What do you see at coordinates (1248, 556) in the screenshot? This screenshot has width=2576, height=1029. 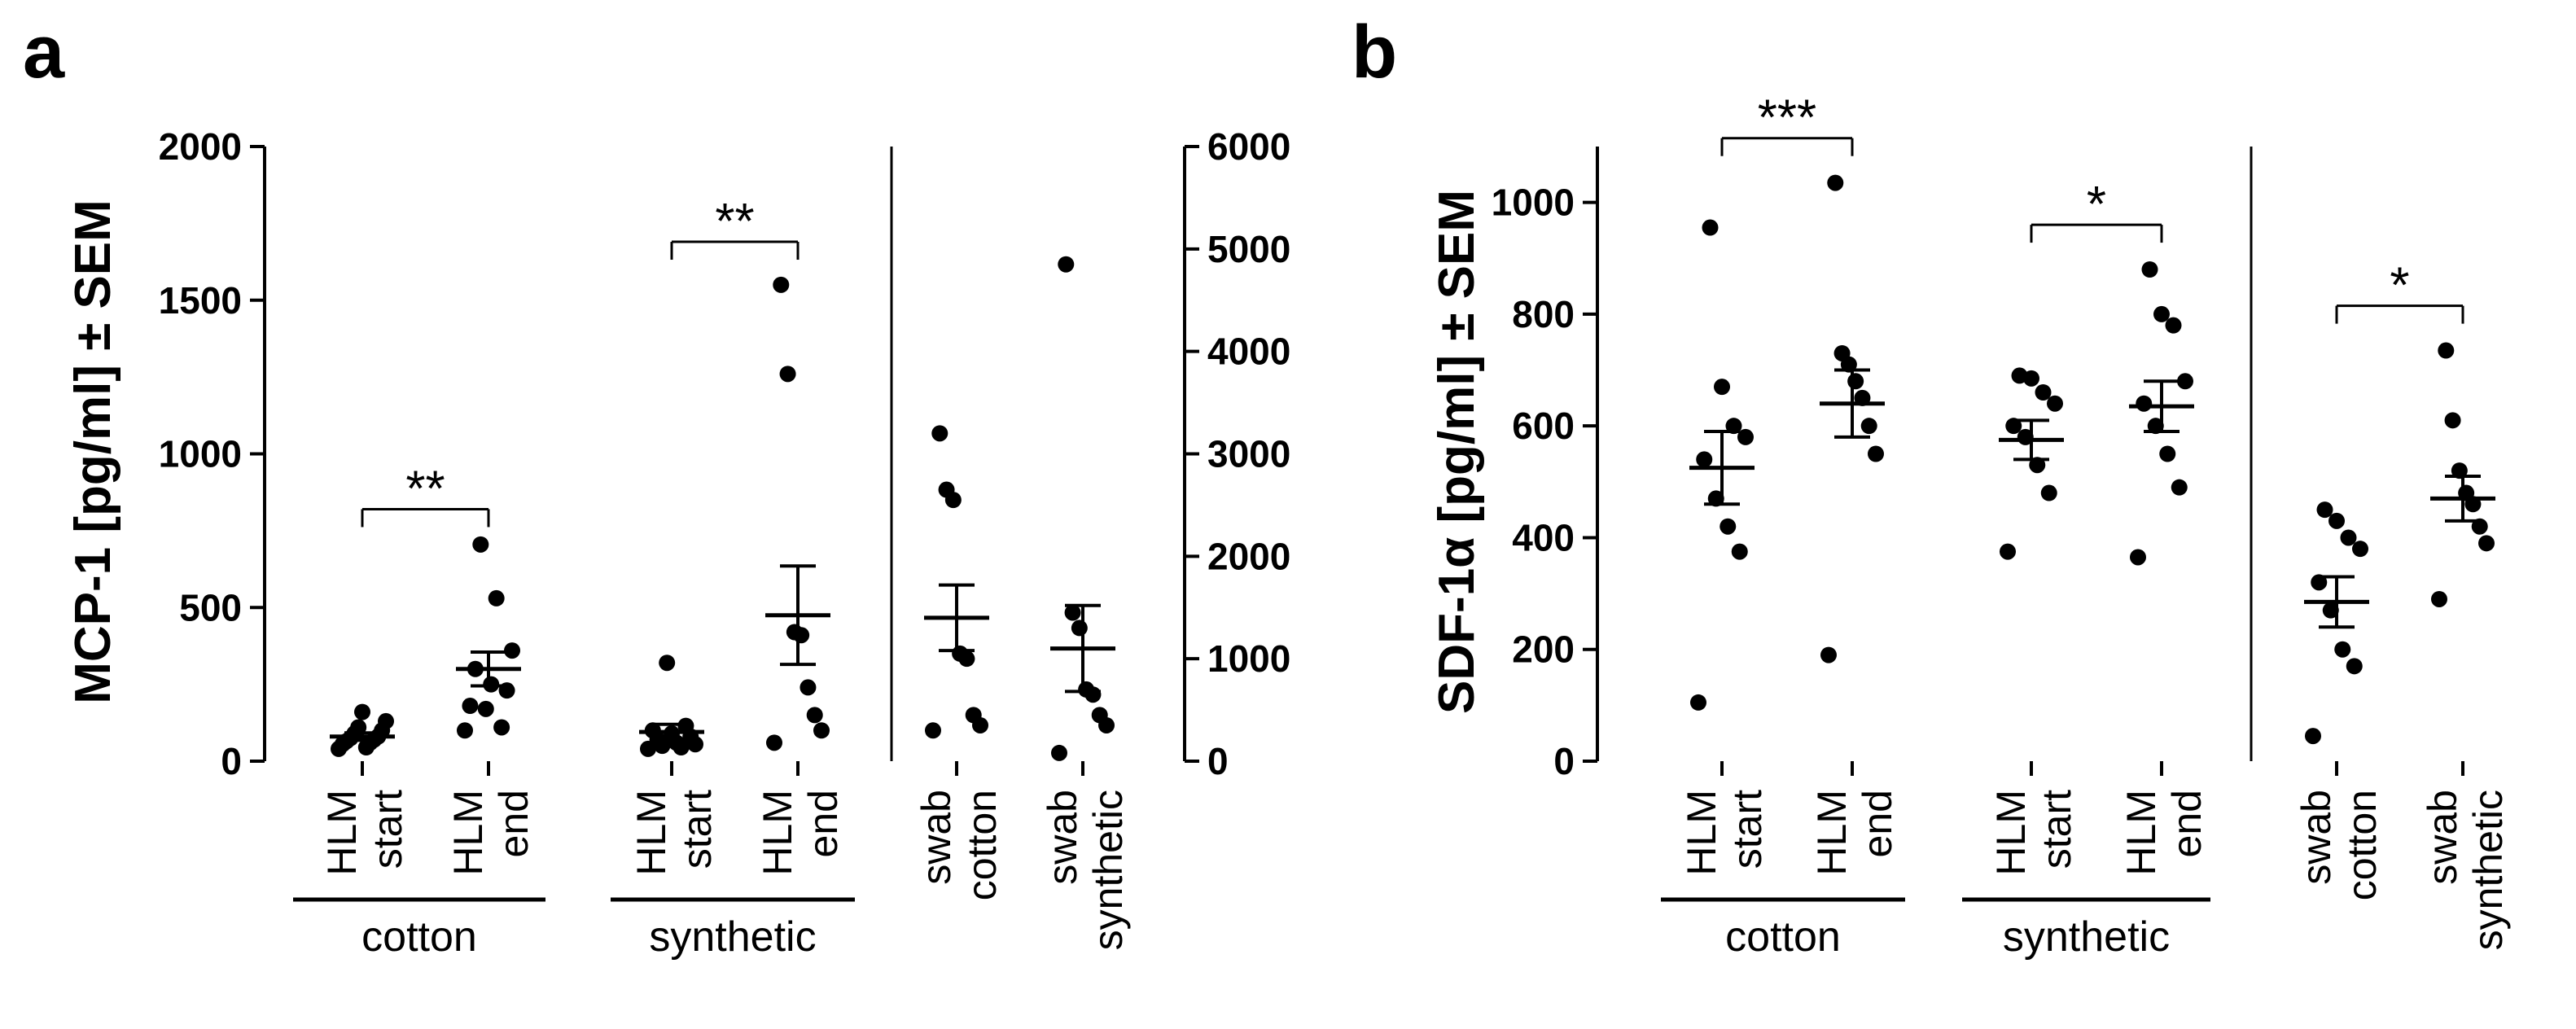 I see `panel-a-y2-tick-label: 2000` at bounding box center [1248, 556].